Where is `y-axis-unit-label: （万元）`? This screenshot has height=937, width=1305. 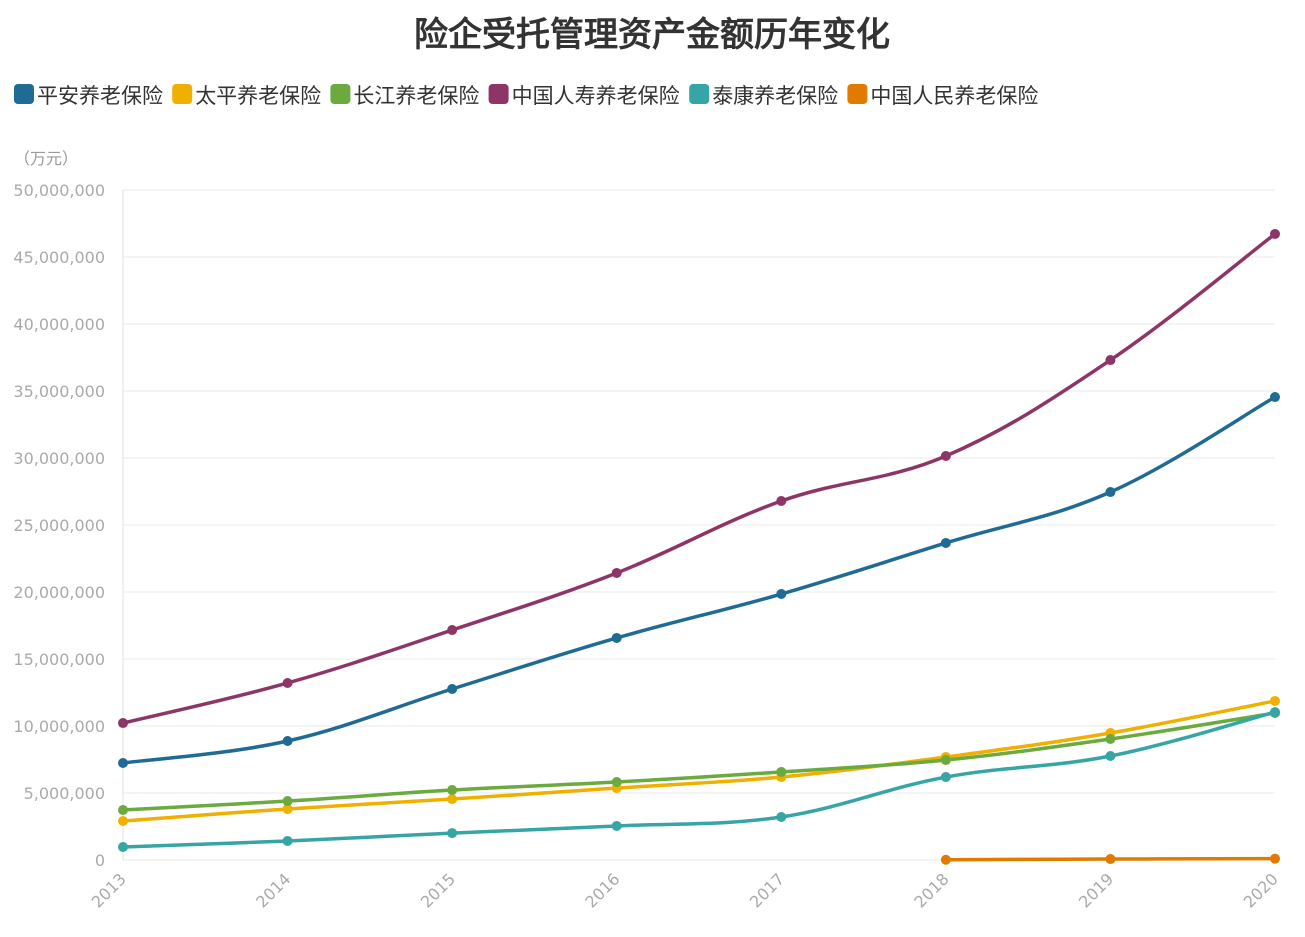 y-axis-unit-label: （万元） is located at coordinates (46, 158).